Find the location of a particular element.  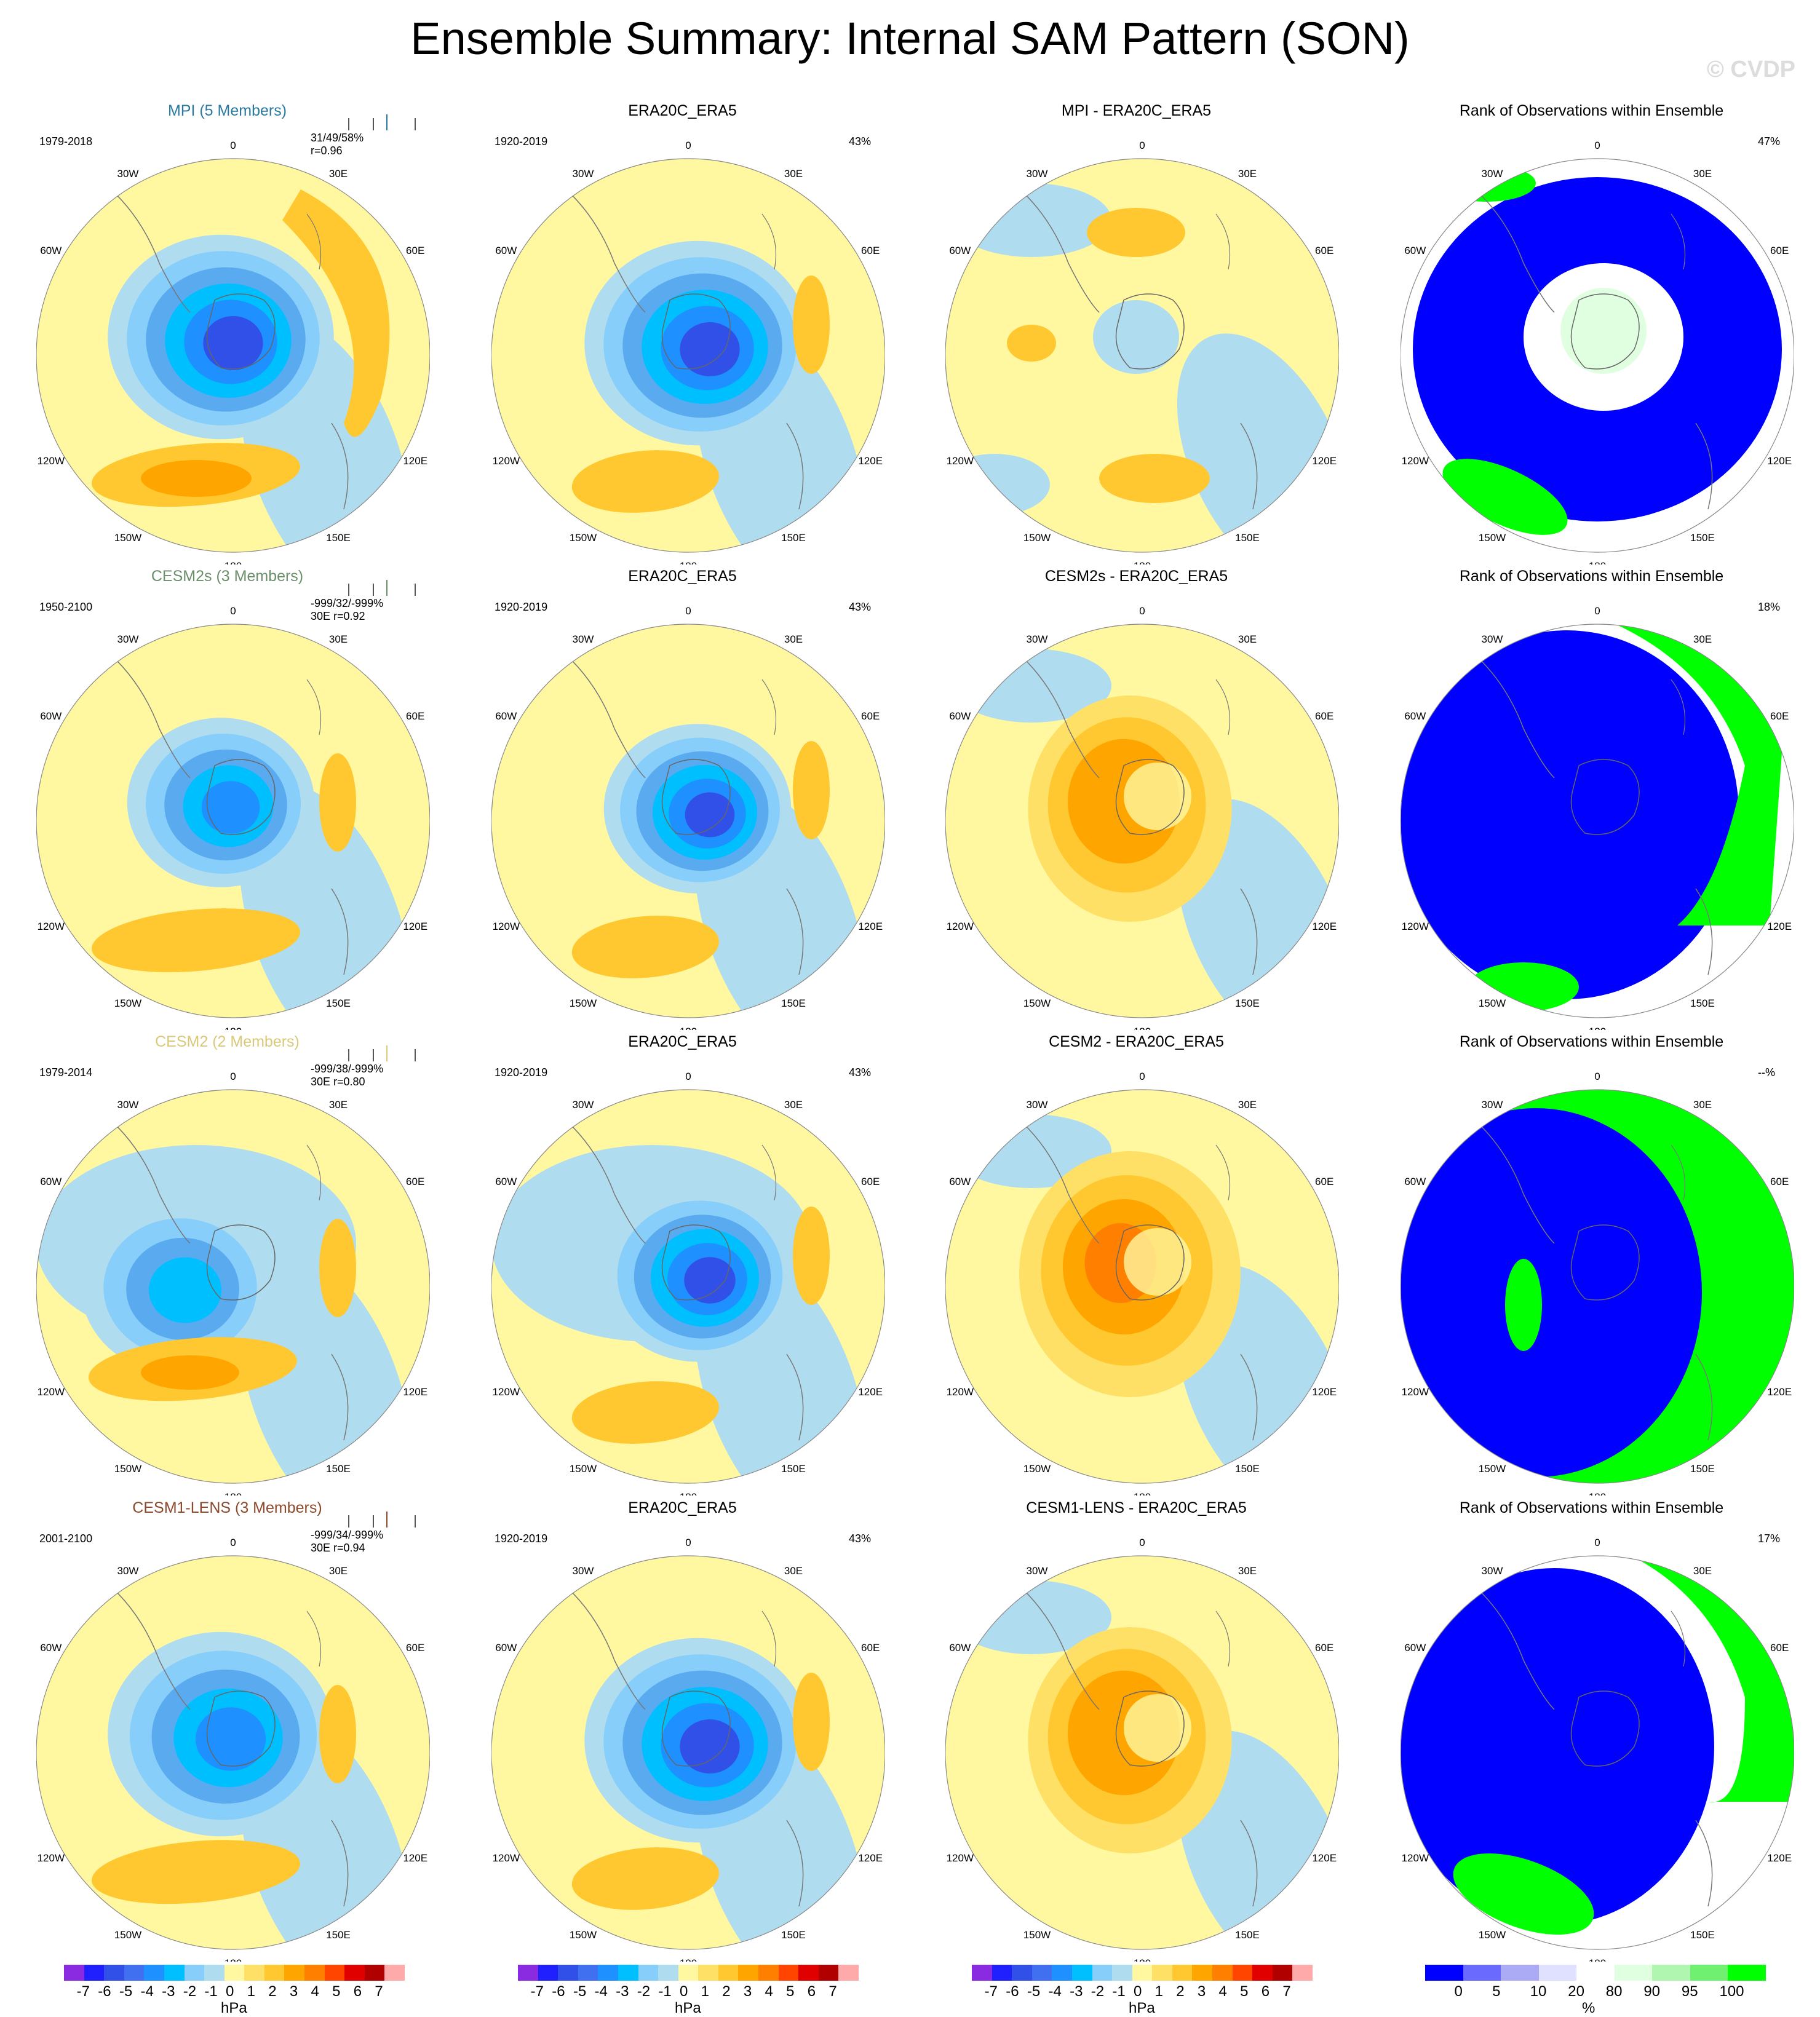

panel-title: ERA20C_ERA5 is located at coordinates (683, 1507).